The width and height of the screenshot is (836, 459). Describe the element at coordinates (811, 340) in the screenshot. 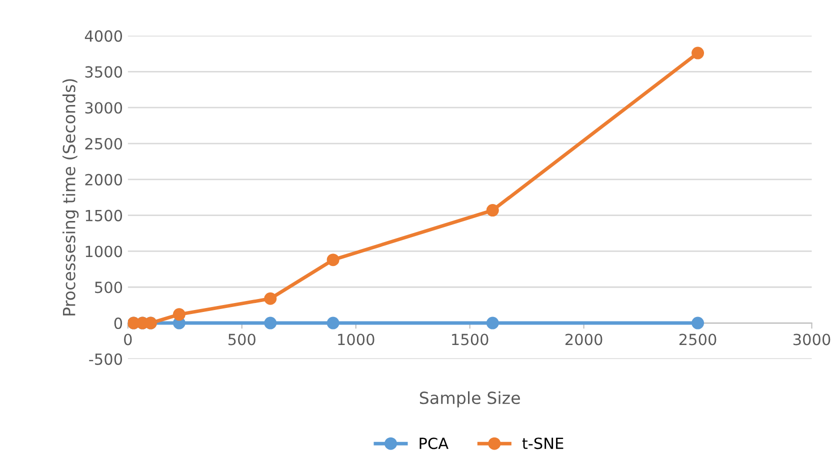

I see `x-tick-label: 3000` at that location.